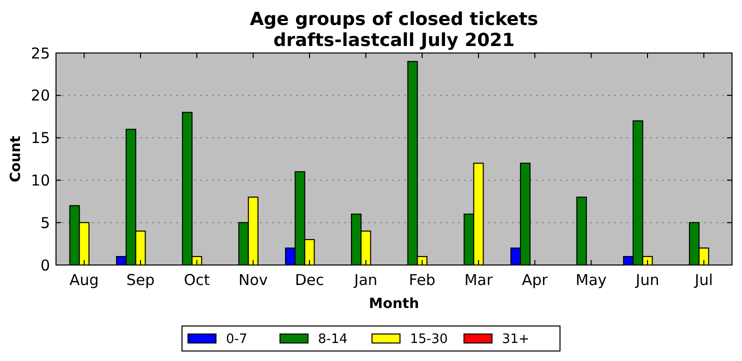 The width and height of the screenshot is (742, 361). Describe the element at coordinates (591, 280) in the screenshot. I see `x-tick-label: May` at that location.